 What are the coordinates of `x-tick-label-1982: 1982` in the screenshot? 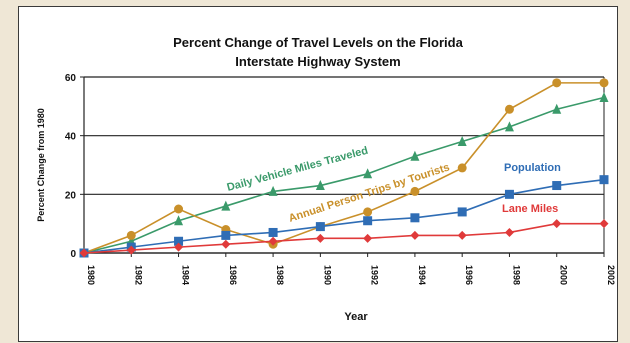 It's located at (138, 275).